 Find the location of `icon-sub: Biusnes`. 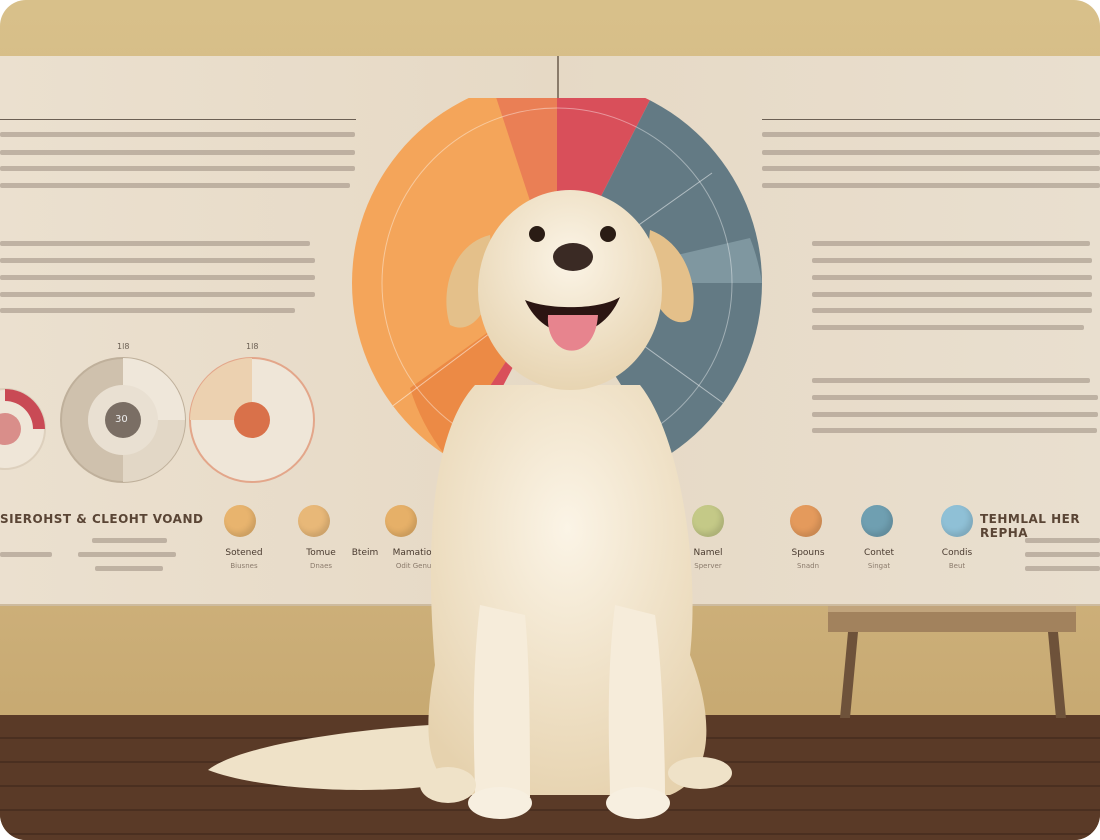

icon-sub: Biusnes is located at coordinates (244, 566).